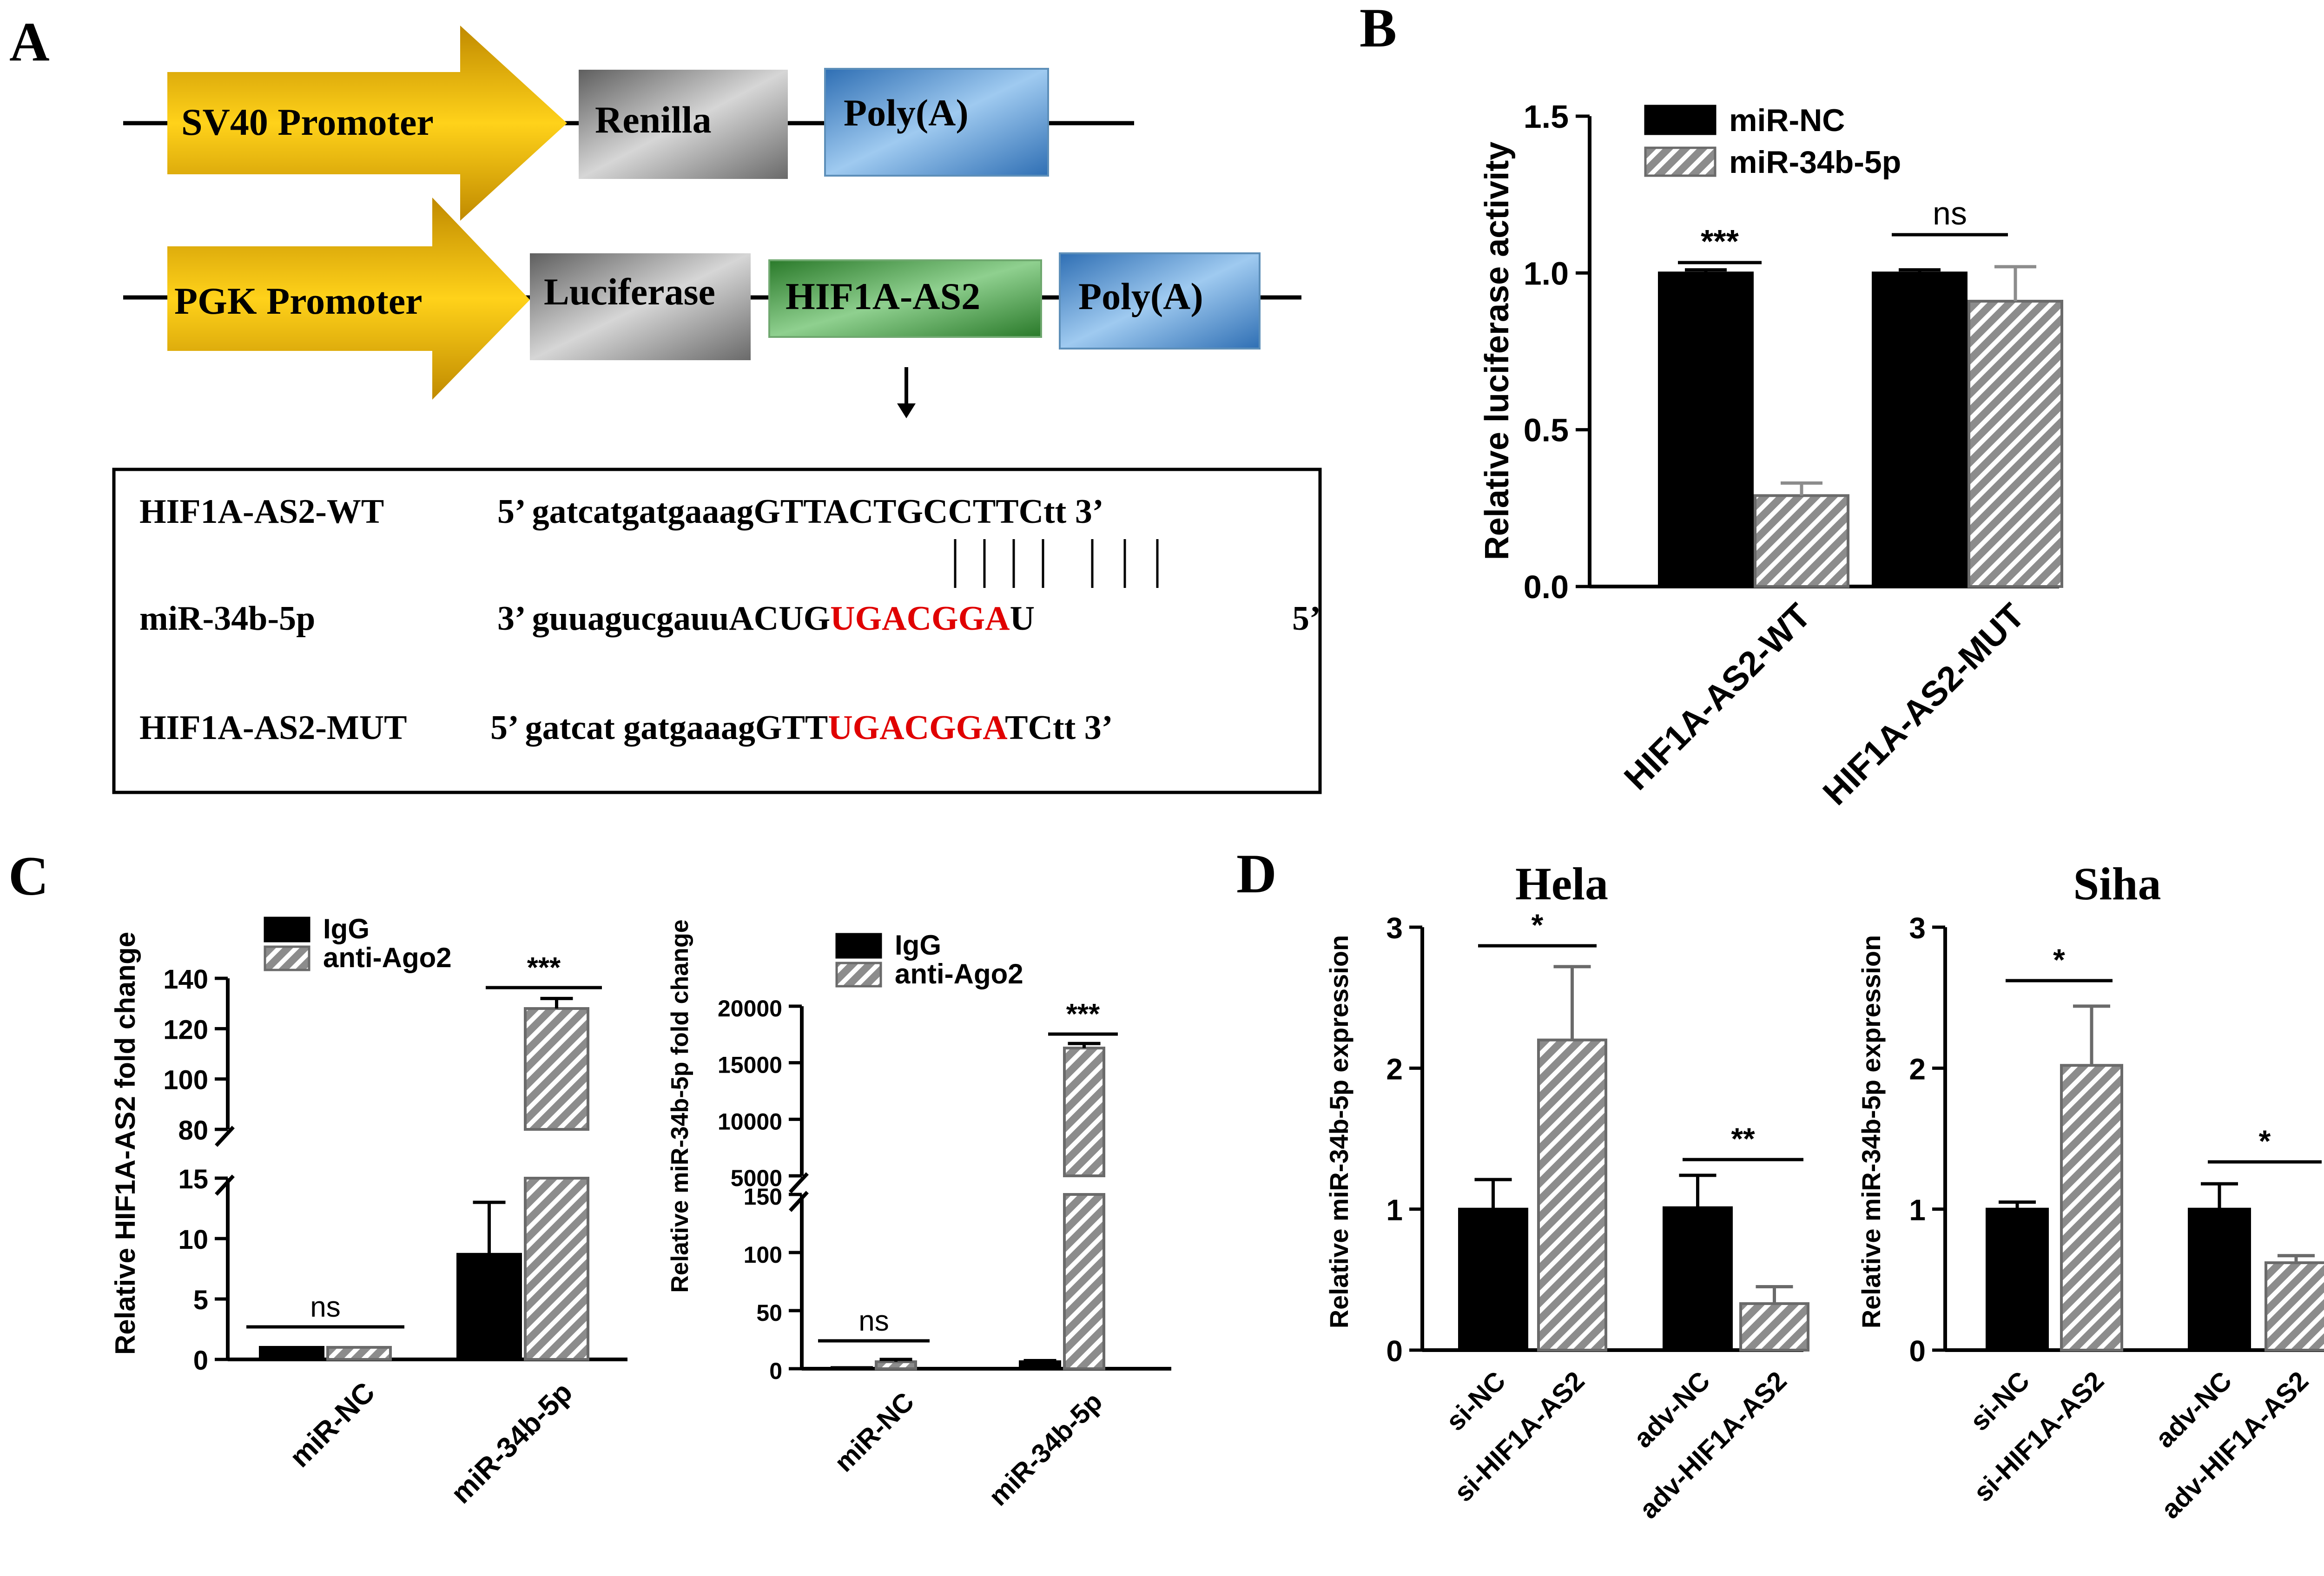 Image resolution: width=2324 pixels, height=1576 pixels. What do you see at coordinates (763, 1197) in the screenshot?
I see `y-tick-label: 150` at bounding box center [763, 1197].